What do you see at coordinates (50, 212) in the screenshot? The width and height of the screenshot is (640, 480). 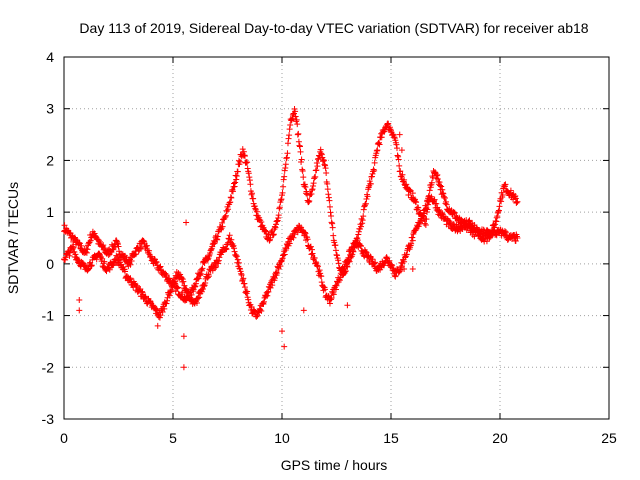 I see `y-tick-label: 1` at bounding box center [50, 212].